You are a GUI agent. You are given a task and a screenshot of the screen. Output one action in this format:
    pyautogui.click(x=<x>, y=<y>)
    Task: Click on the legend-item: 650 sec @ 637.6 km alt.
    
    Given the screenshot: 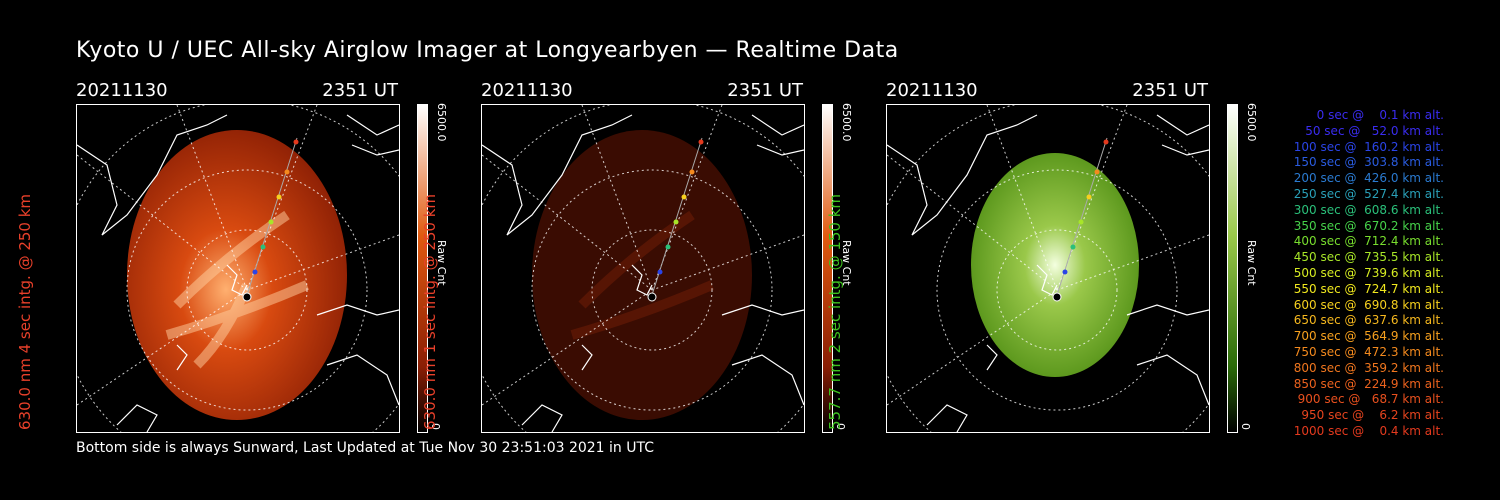 What is the action you would take?
    pyautogui.click(x=1366, y=320)
    